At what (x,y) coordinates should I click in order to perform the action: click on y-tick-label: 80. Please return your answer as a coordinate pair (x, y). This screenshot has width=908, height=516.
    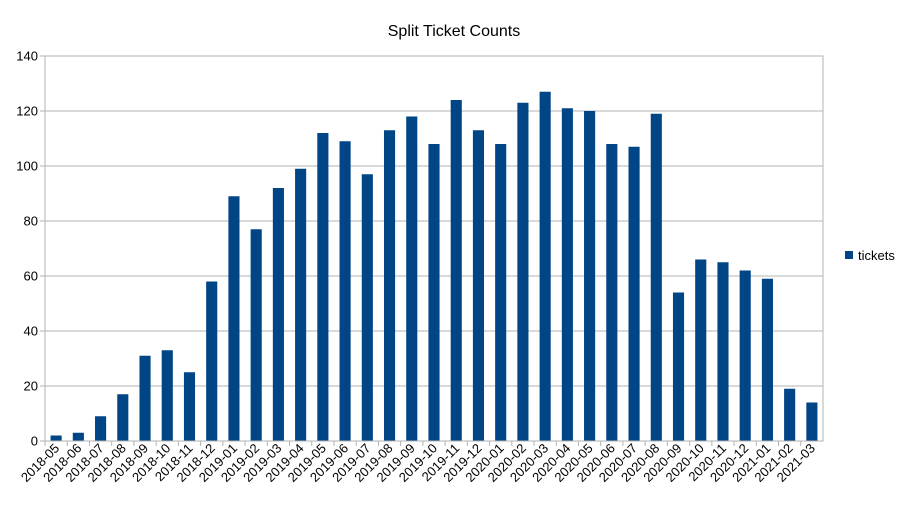
    Looking at the image, I should click on (31, 221).